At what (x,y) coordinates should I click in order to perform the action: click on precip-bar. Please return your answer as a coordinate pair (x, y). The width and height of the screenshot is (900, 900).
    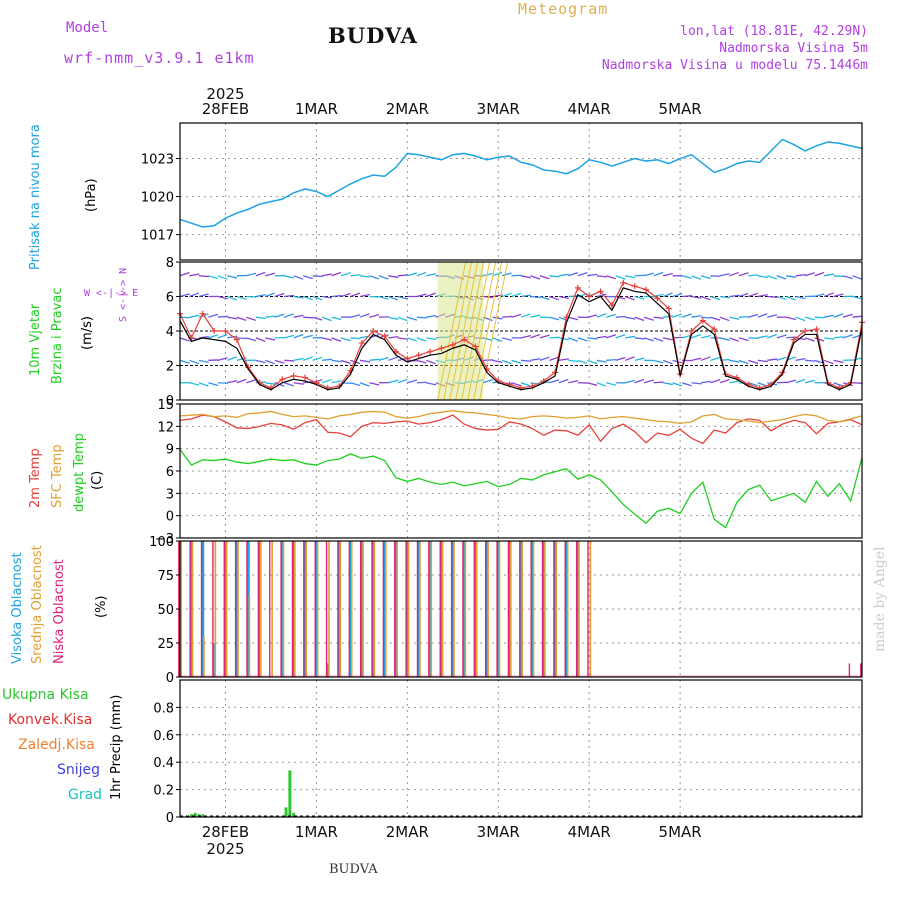
    Looking at the image, I should click on (203, 815).